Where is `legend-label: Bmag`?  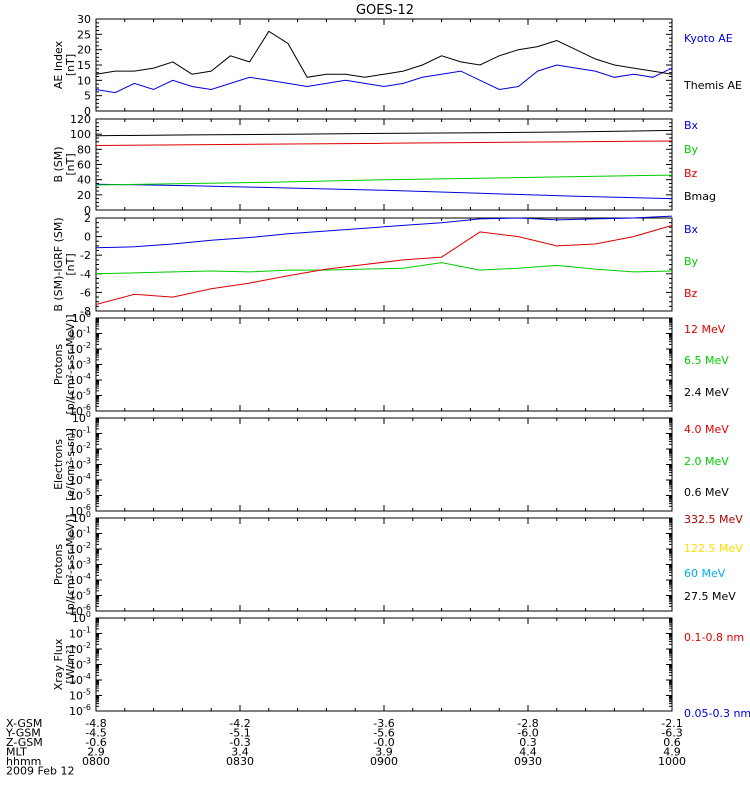 legend-label: Bmag is located at coordinates (700, 196).